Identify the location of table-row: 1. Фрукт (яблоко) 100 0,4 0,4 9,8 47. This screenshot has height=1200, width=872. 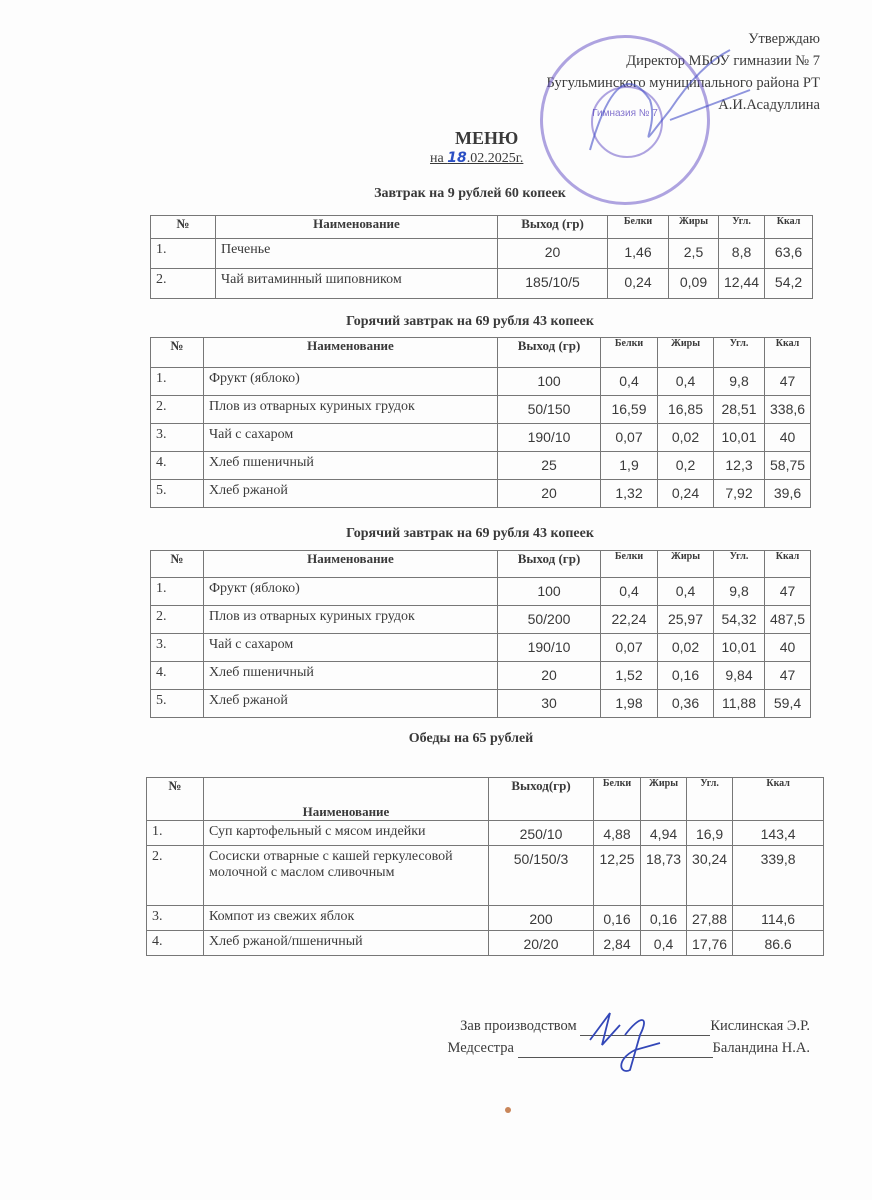
(481, 381).